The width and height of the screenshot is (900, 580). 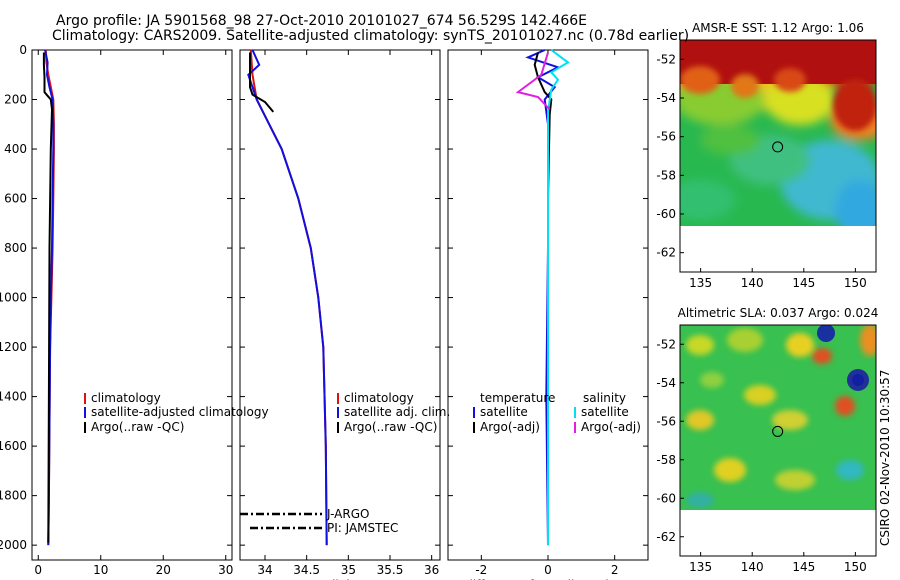 What do you see at coordinates (778, 417) in the screenshot?
I see `sla-map-image` at bounding box center [778, 417].